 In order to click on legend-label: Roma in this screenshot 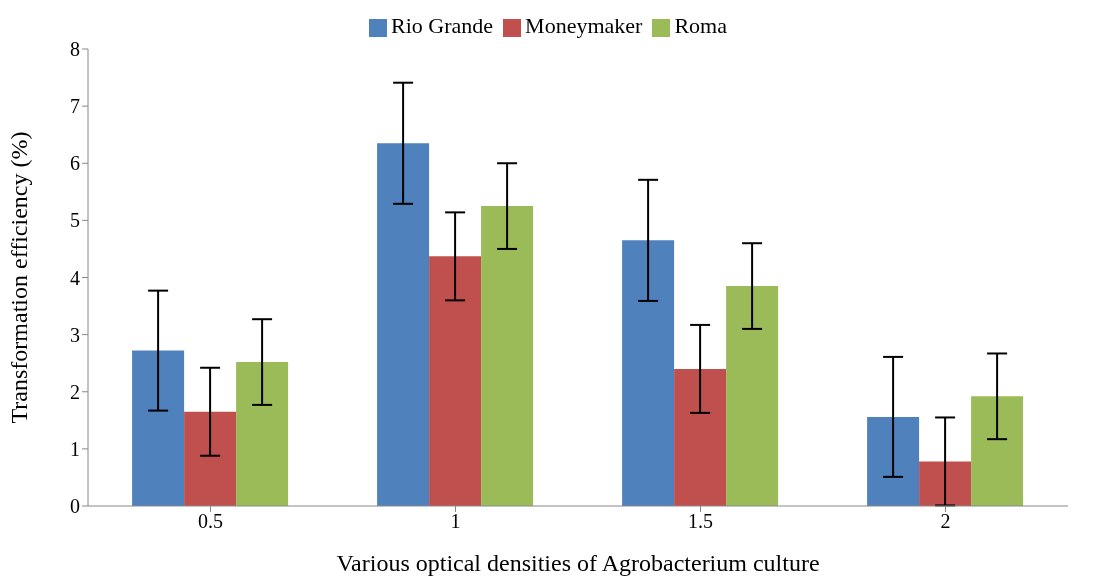, I will do `click(700, 25)`.